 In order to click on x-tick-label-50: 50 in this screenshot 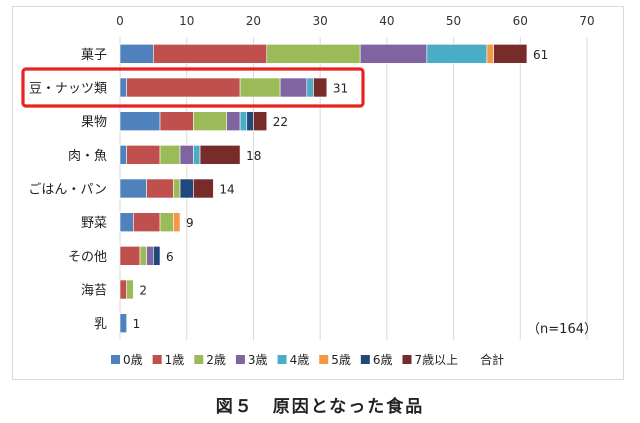, I will do `click(453, 21)`.